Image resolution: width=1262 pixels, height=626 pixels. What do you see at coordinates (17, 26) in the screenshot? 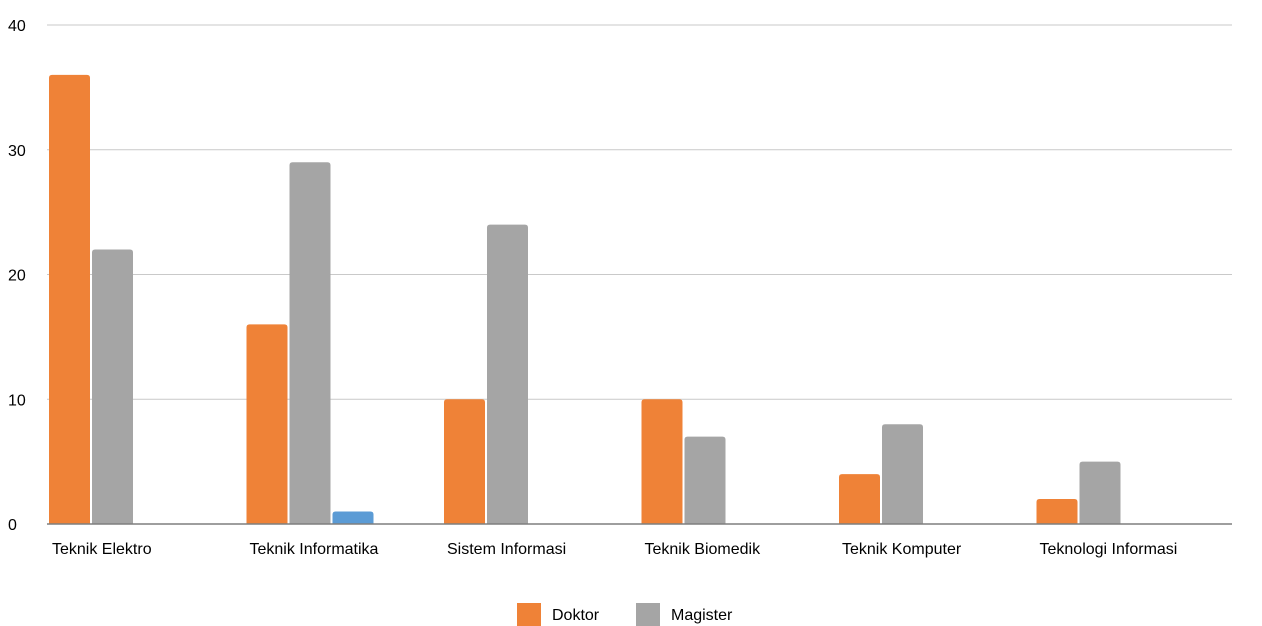
I see `y-tick-label-40: 40` at bounding box center [17, 26].